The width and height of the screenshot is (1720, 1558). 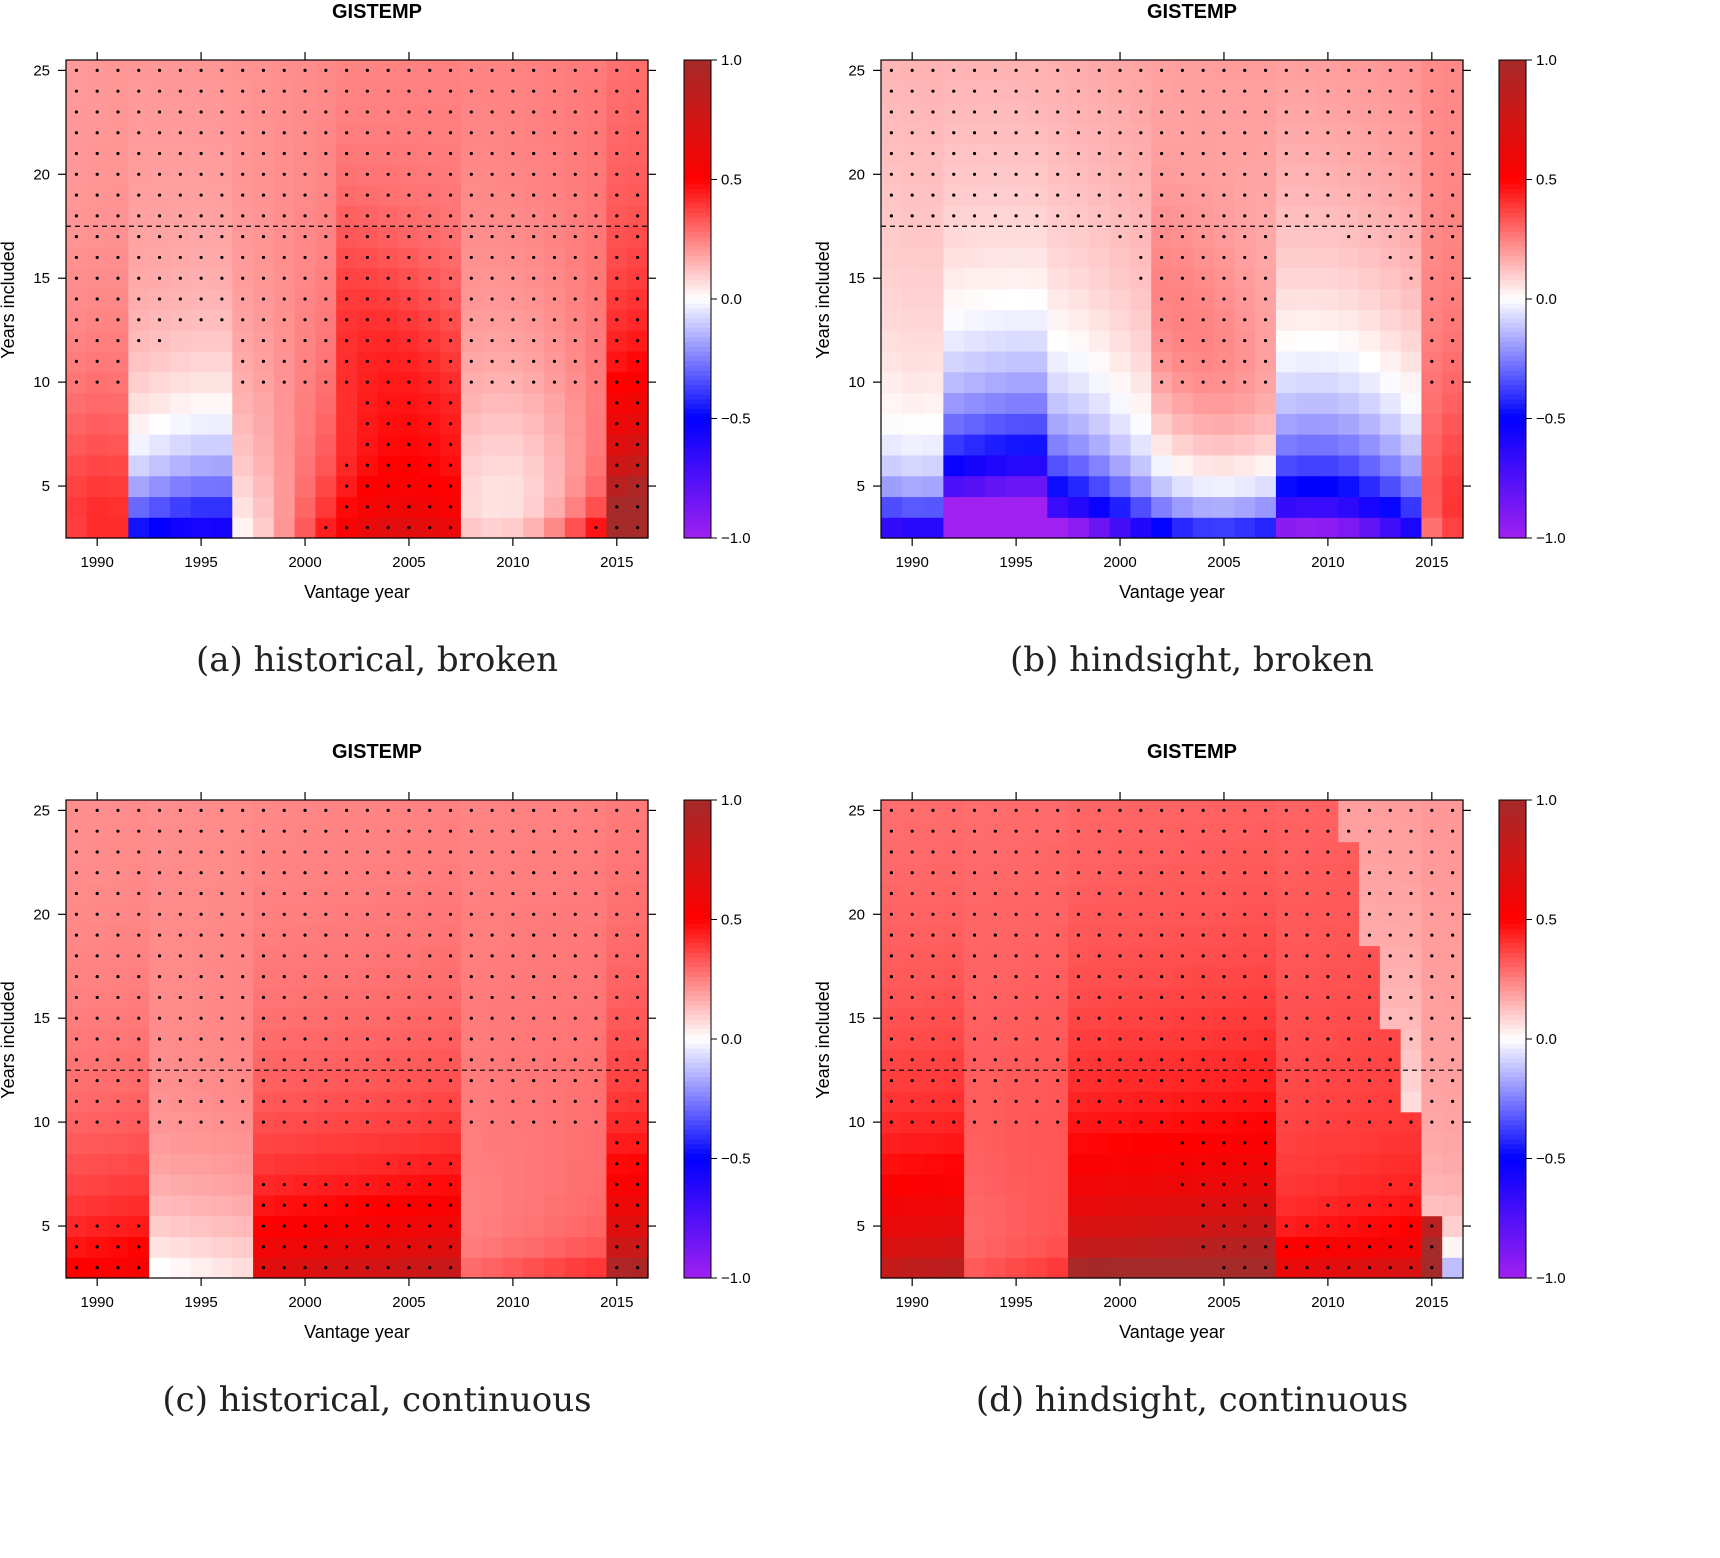 What do you see at coordinates (731, 1039) in the screenshot?
I see `colorbar-tick-label: 0.0` at bounding box center [731, 1039].